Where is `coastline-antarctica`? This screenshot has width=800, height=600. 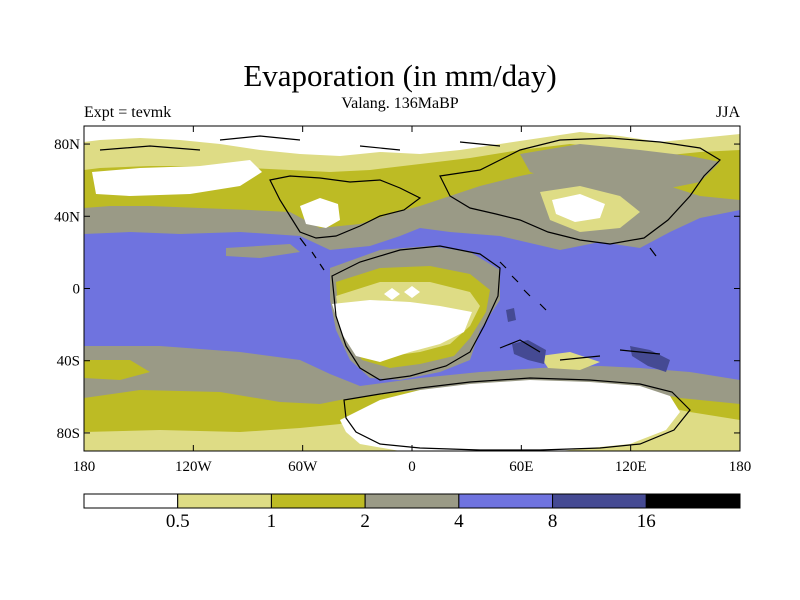
coastline-antarctica is located at coordinates (517, 414).